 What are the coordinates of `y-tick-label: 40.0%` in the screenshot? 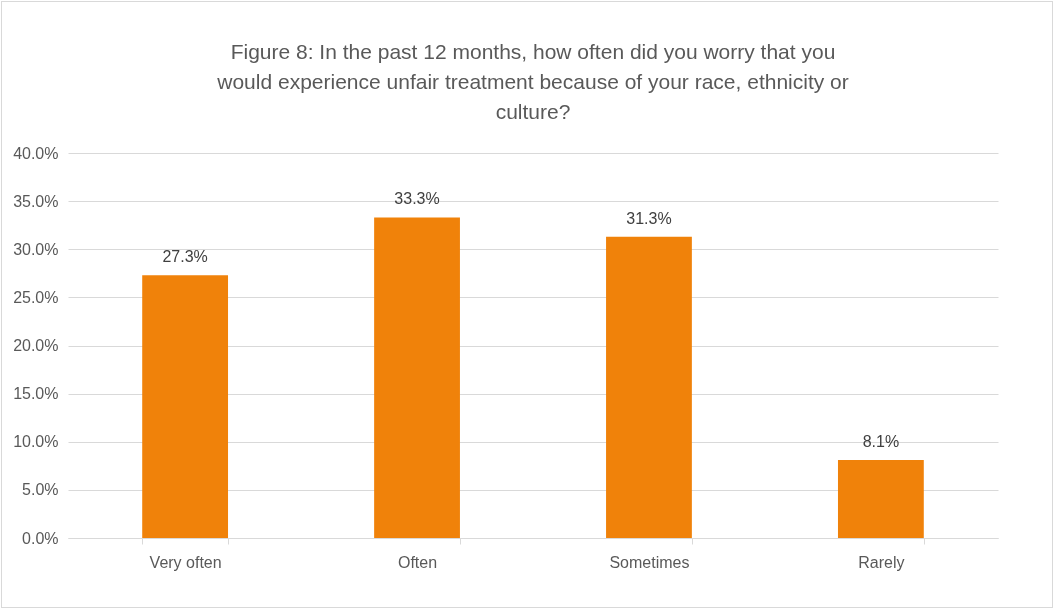 It's located at (36, 153).